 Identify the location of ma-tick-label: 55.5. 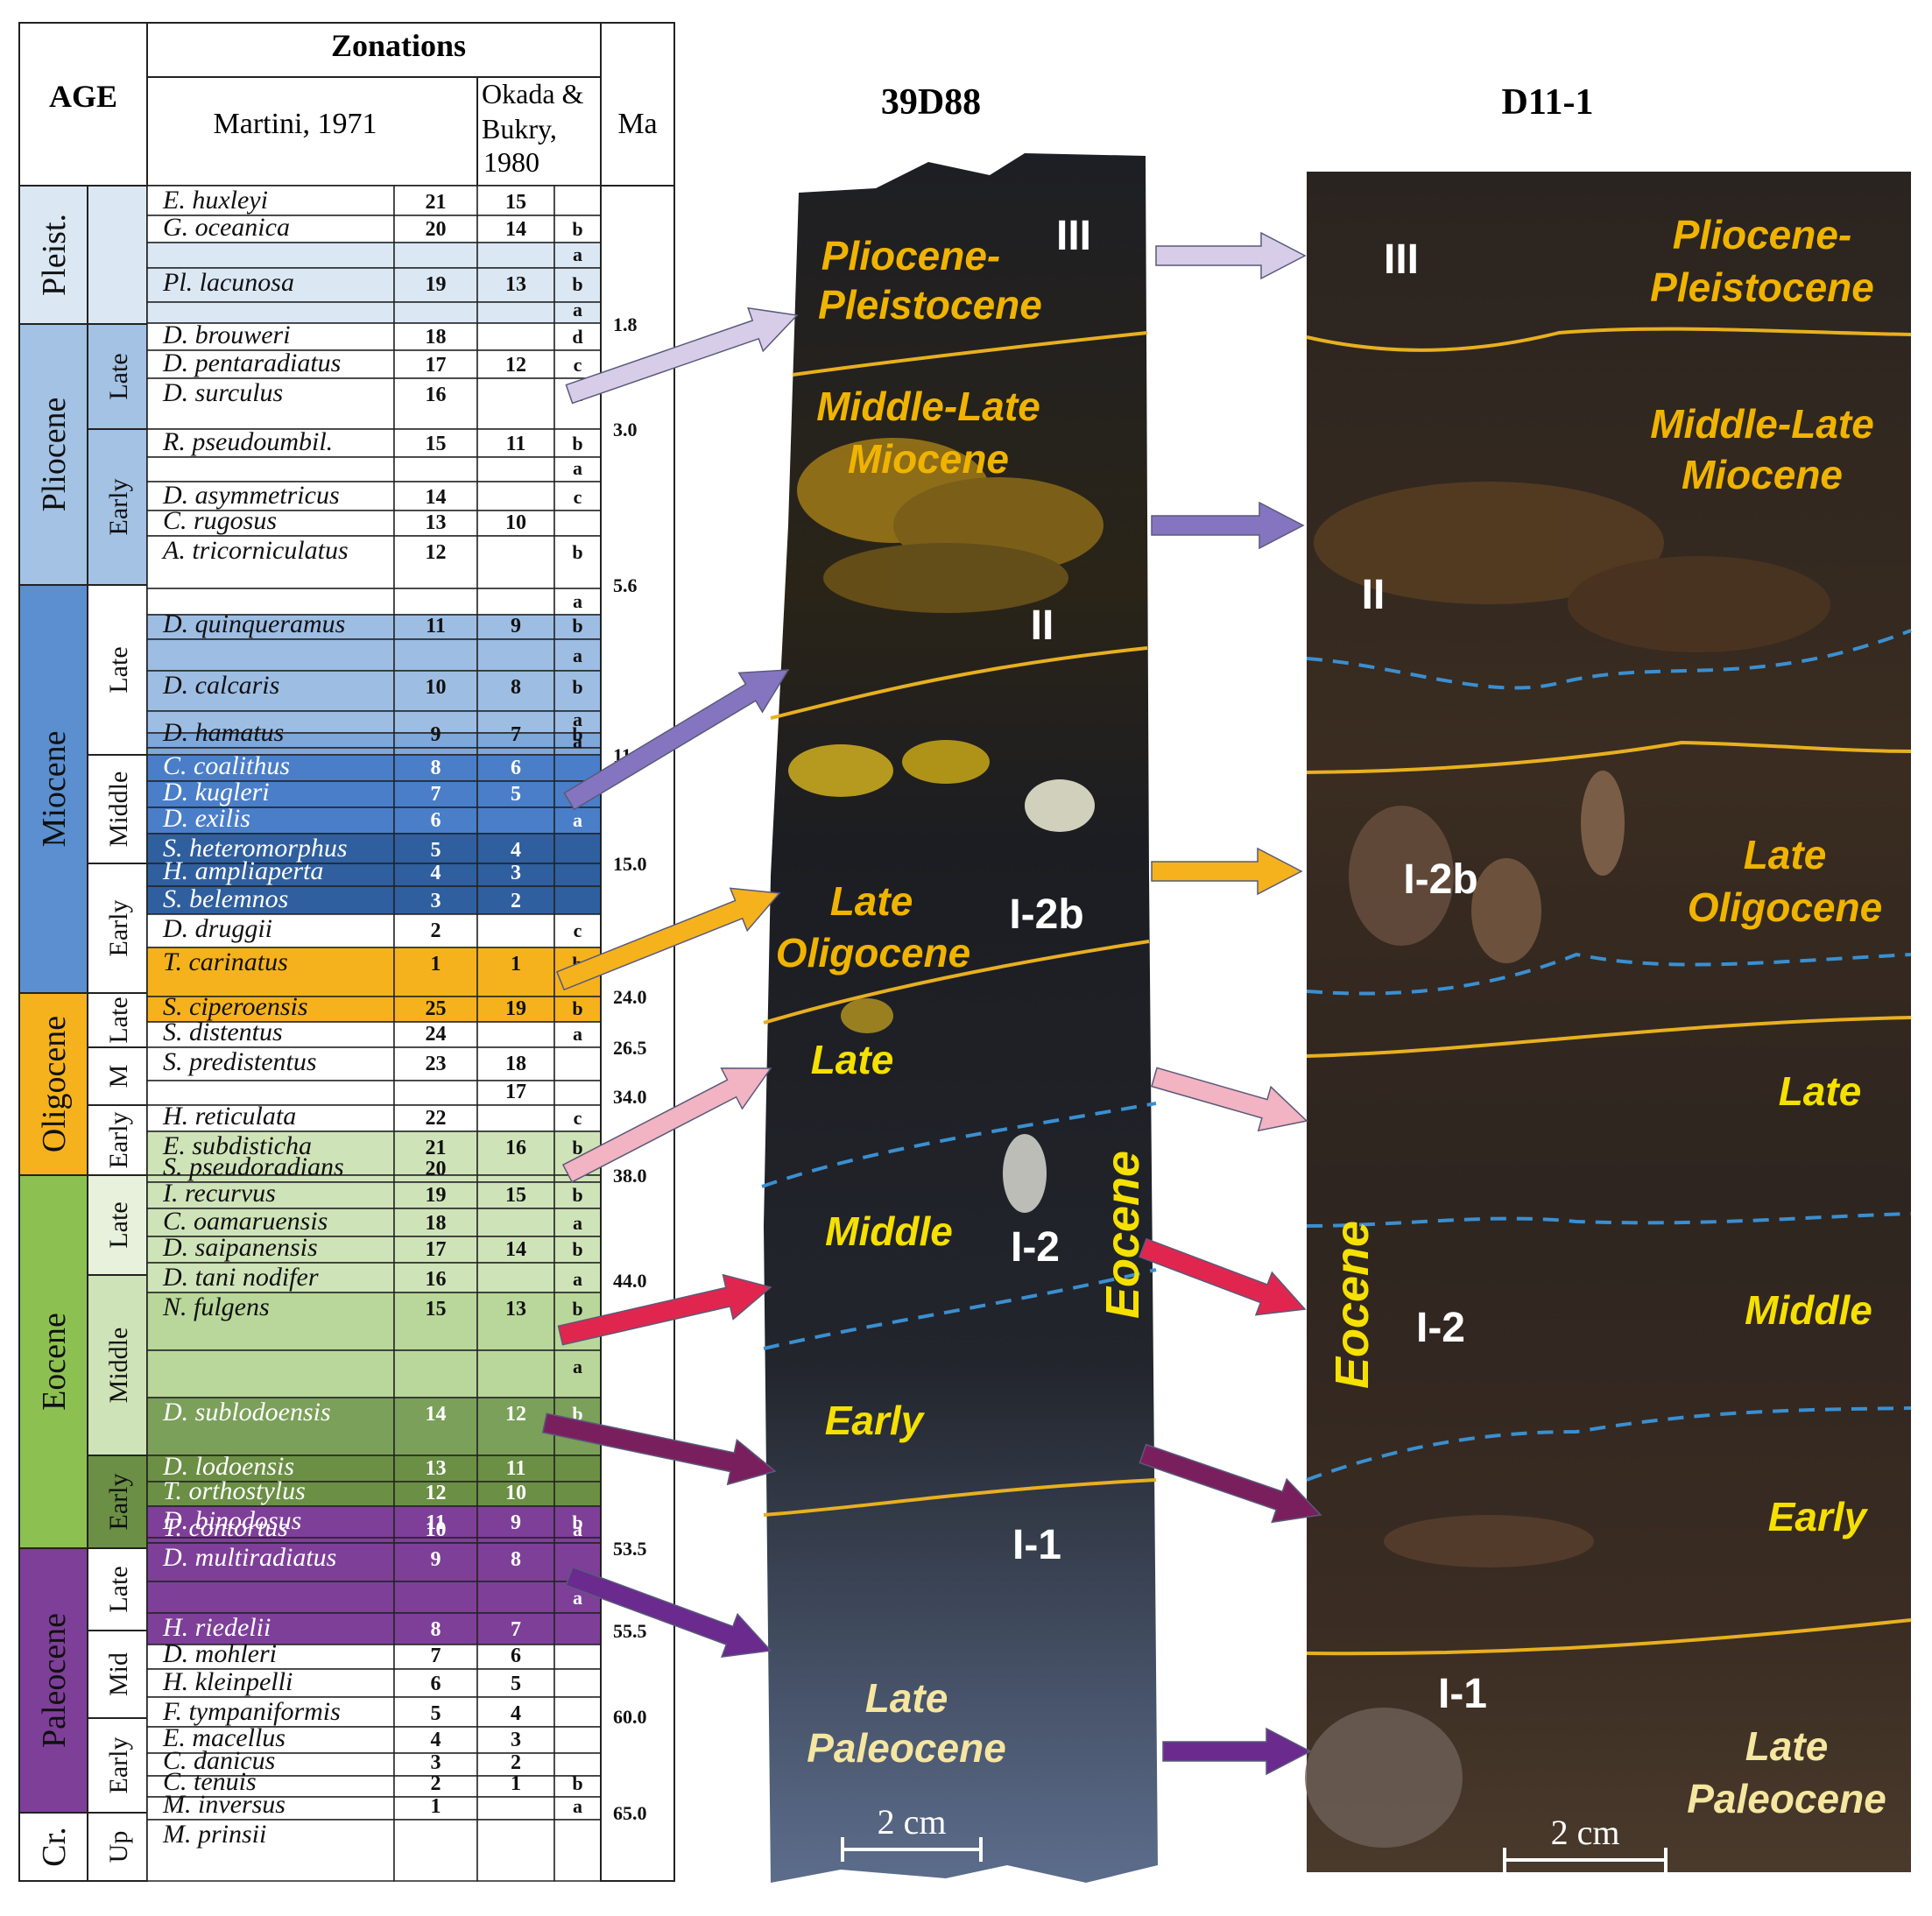
(630, 1631).